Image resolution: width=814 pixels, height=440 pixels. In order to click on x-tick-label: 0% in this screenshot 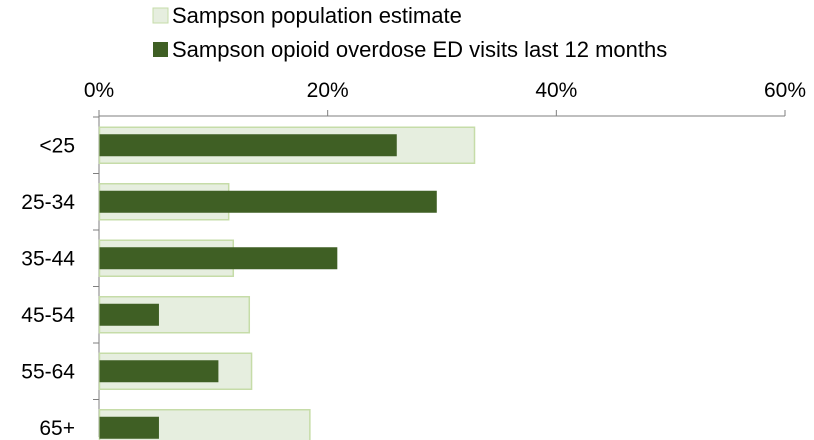, I will do `click(99, 90)`.